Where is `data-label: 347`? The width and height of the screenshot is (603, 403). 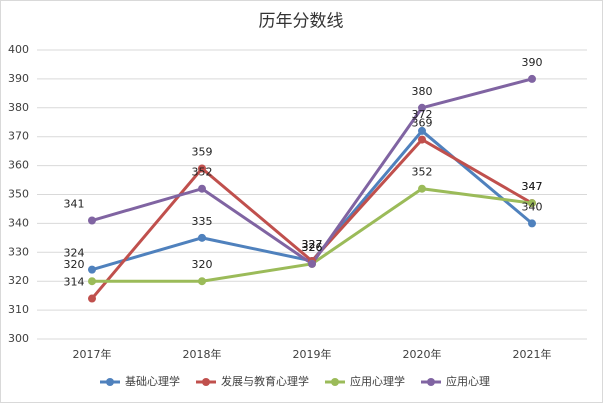
data-label: 347 is located at coordinates (532, 186).